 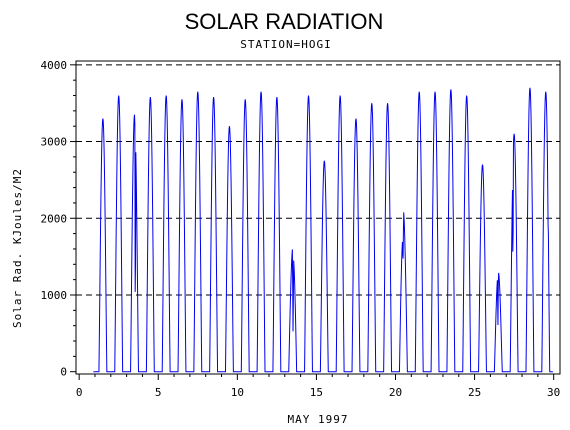 What do you see at coordinates (54, 142) in the screenshot?
I see `y-tick-label: 3000` at bounding box center [54, 142].